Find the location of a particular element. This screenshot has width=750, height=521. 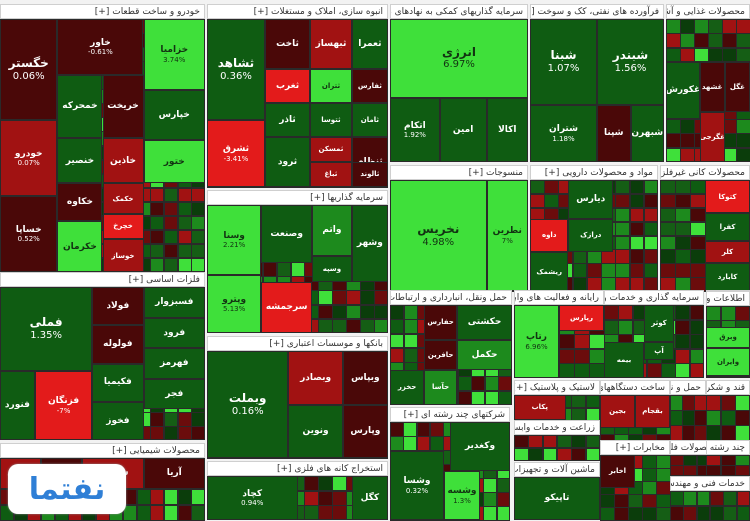

stock-tile: ونوین is located at coordinates (315, 431).